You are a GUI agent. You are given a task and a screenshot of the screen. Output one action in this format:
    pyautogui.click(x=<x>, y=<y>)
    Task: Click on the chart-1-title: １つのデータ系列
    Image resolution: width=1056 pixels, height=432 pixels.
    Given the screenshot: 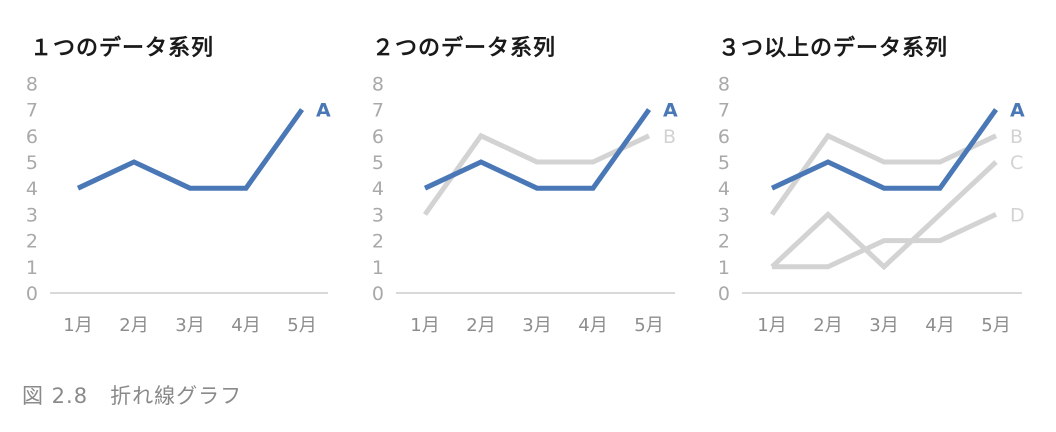 What is the action you would take?
    pyautogui.click(x=122, y=48)
    